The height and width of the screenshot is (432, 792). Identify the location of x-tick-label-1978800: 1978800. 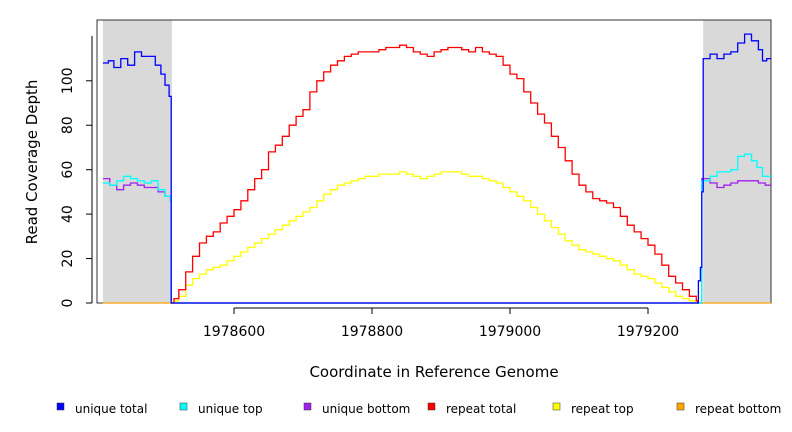
(372, 332).